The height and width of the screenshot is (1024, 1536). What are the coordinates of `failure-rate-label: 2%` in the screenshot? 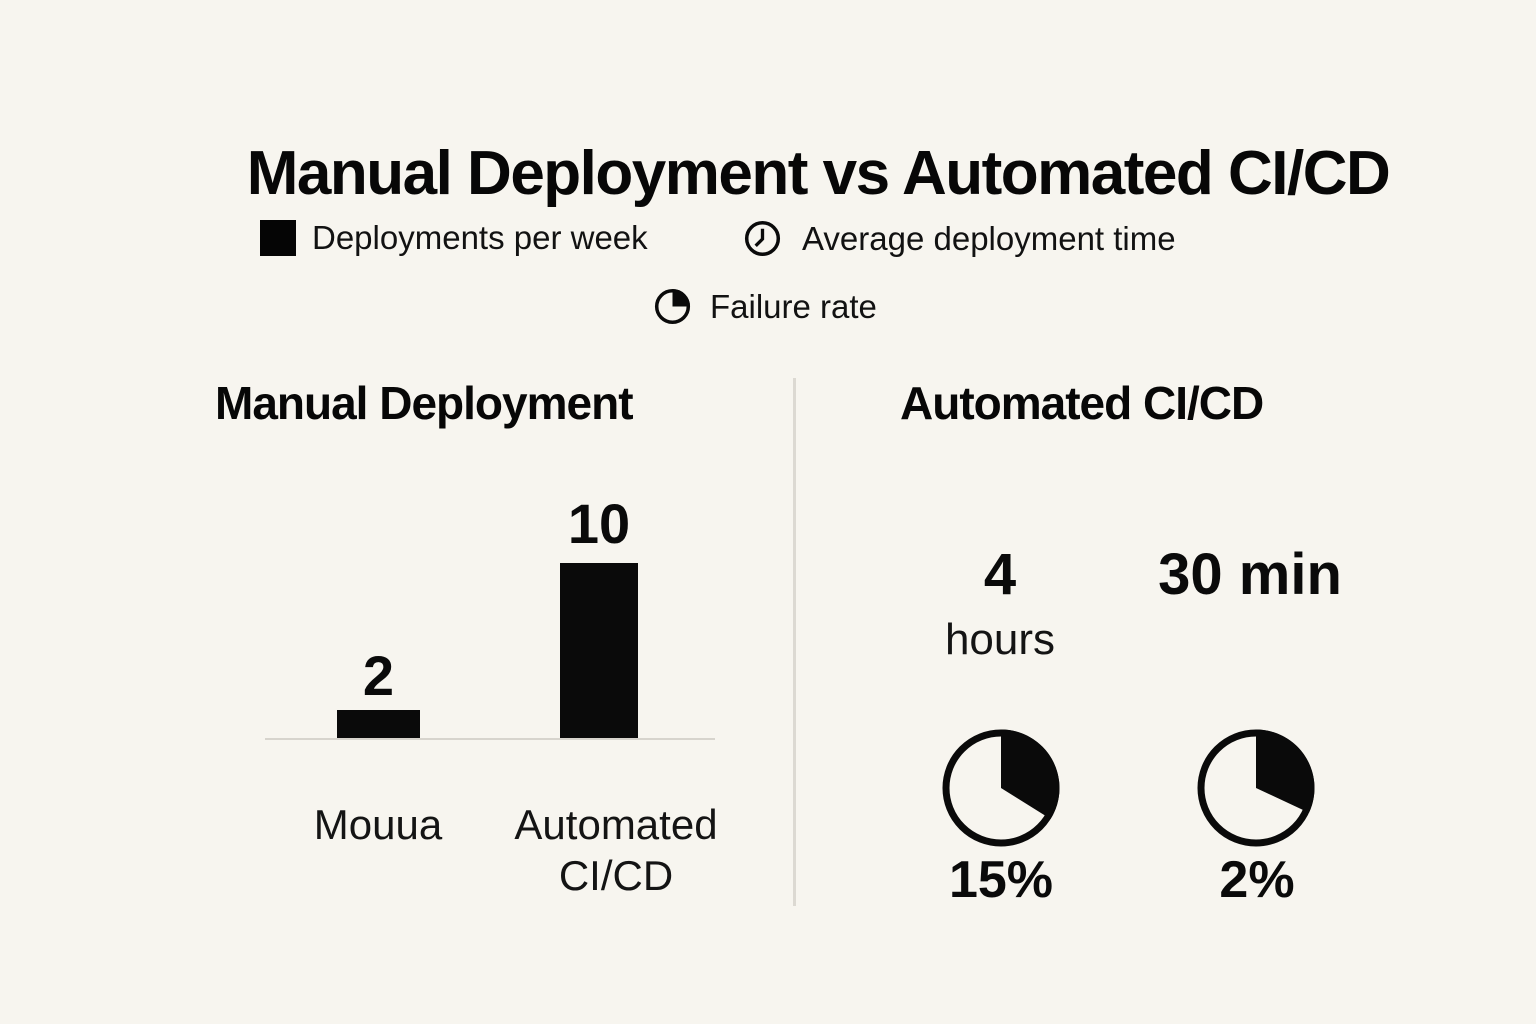 It's located at (1257, 880).